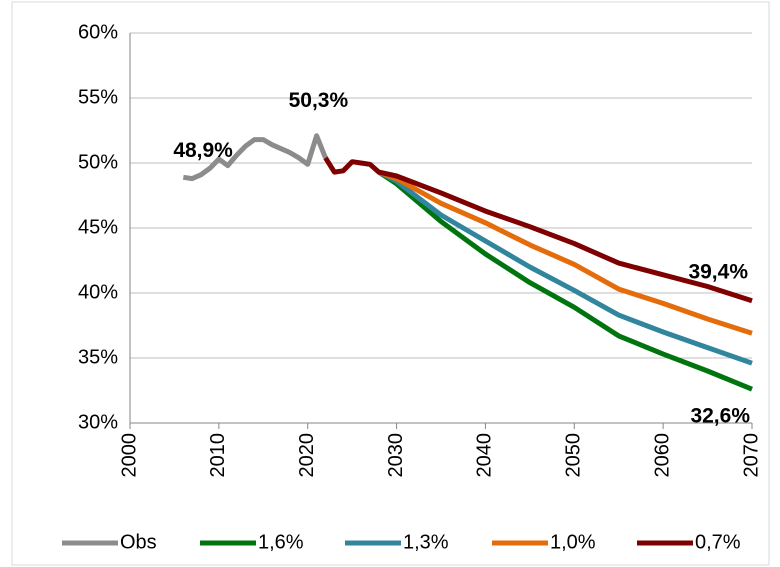  I want to click on y-tick-label: 50%, so click(98, 162).